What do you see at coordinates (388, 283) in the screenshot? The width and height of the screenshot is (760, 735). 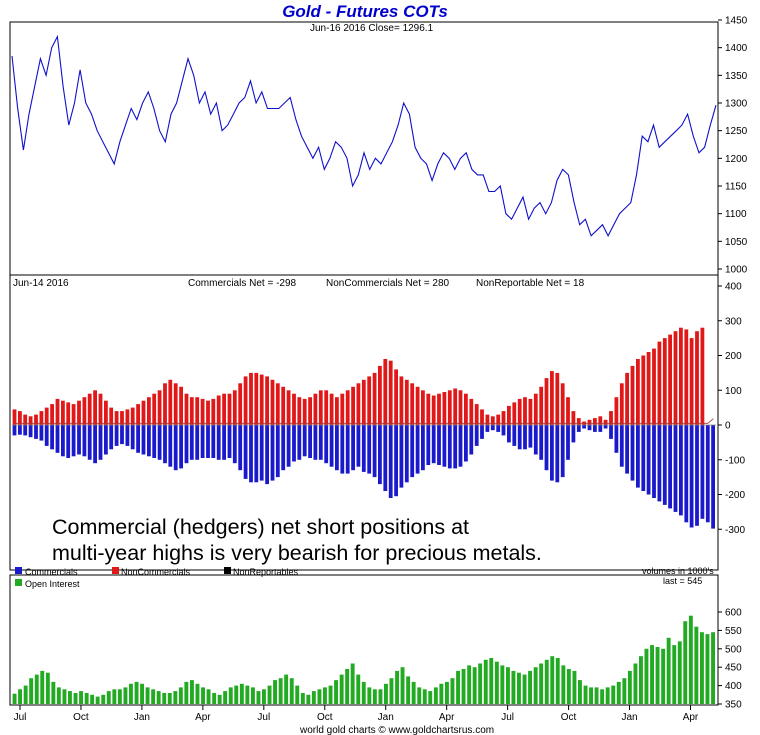 I see `noncommercials-net-label: NonCommercials Net = 280` at bounding box center [388, 283].